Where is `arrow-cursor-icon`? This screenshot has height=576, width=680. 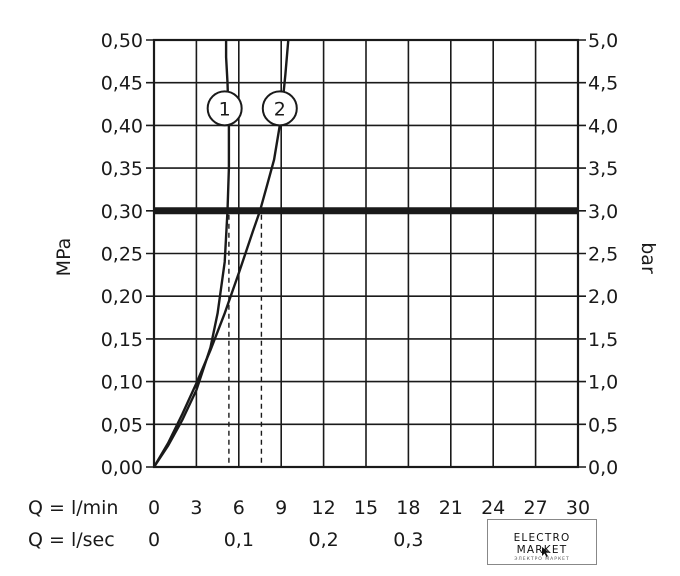
arrow-cursor-icon is located at coordinates (546, 552).